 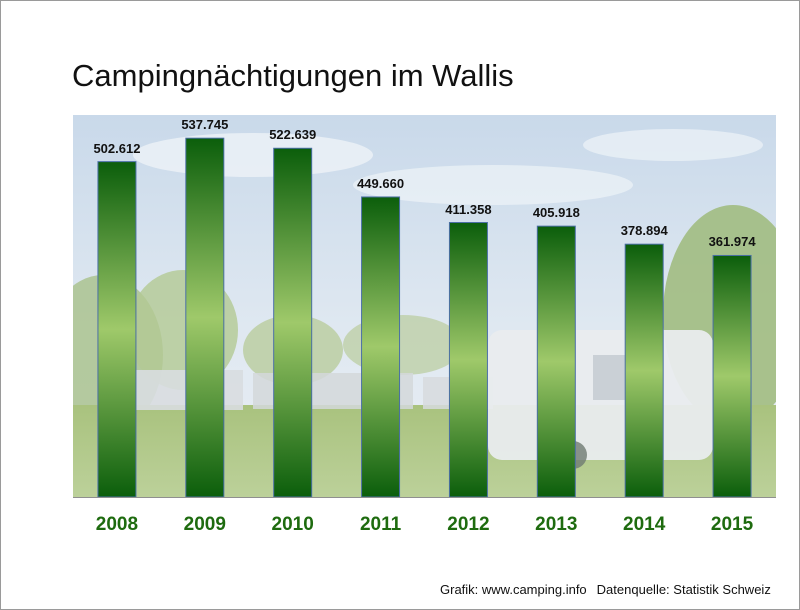 I want to click on chart-title: Campingnächtigungen im Wallis, so click(x=293, y=75).